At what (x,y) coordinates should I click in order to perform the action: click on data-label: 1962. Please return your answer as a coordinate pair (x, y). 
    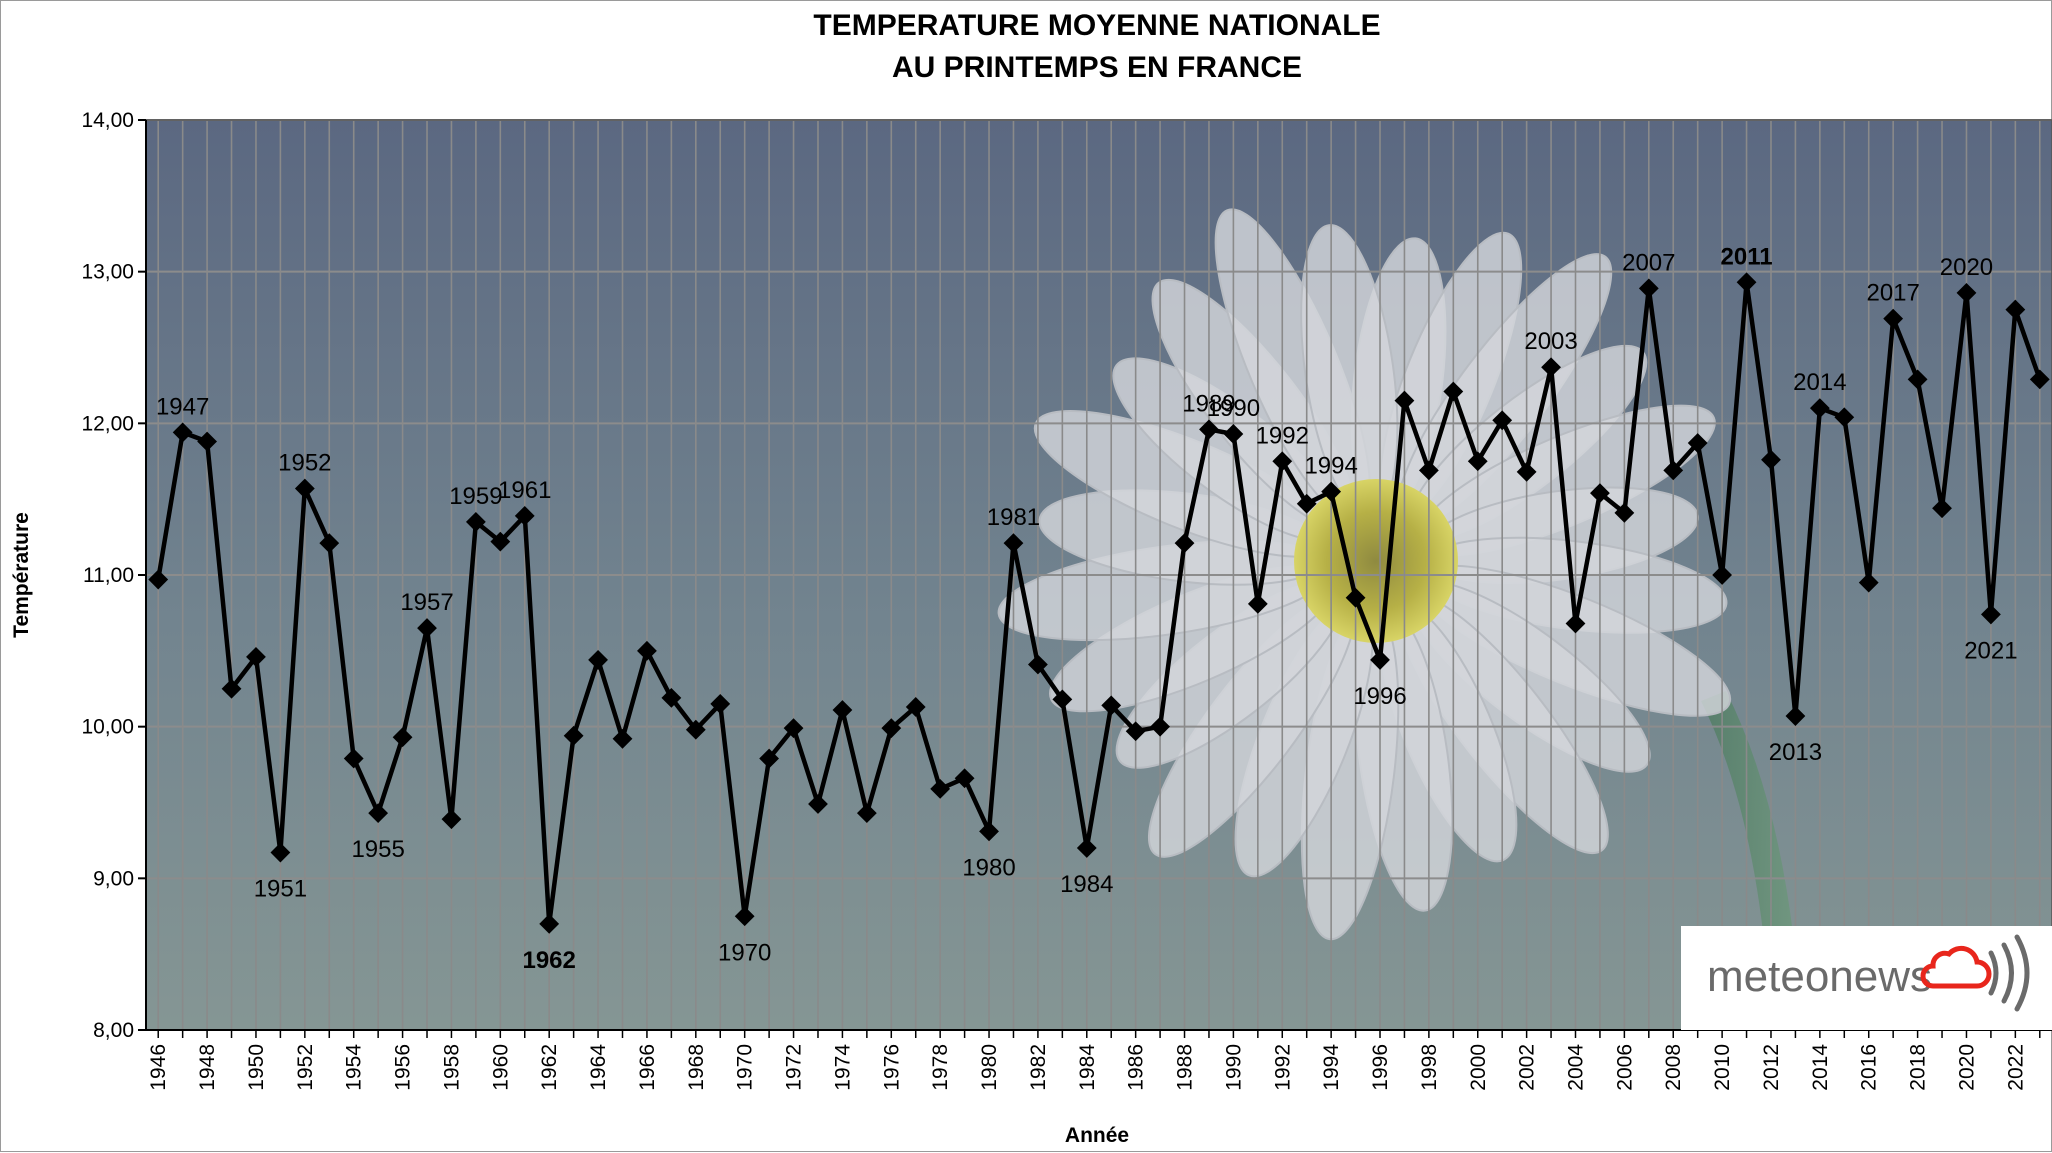
    Looking at the image, I should click on (548, 960).